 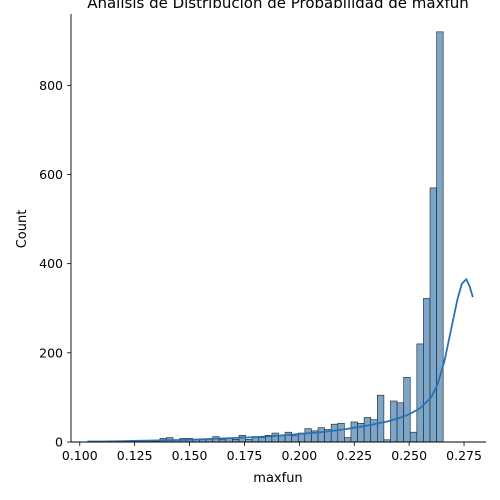 I want to click on y-tick-label: 600, so click(x=51, y=174).